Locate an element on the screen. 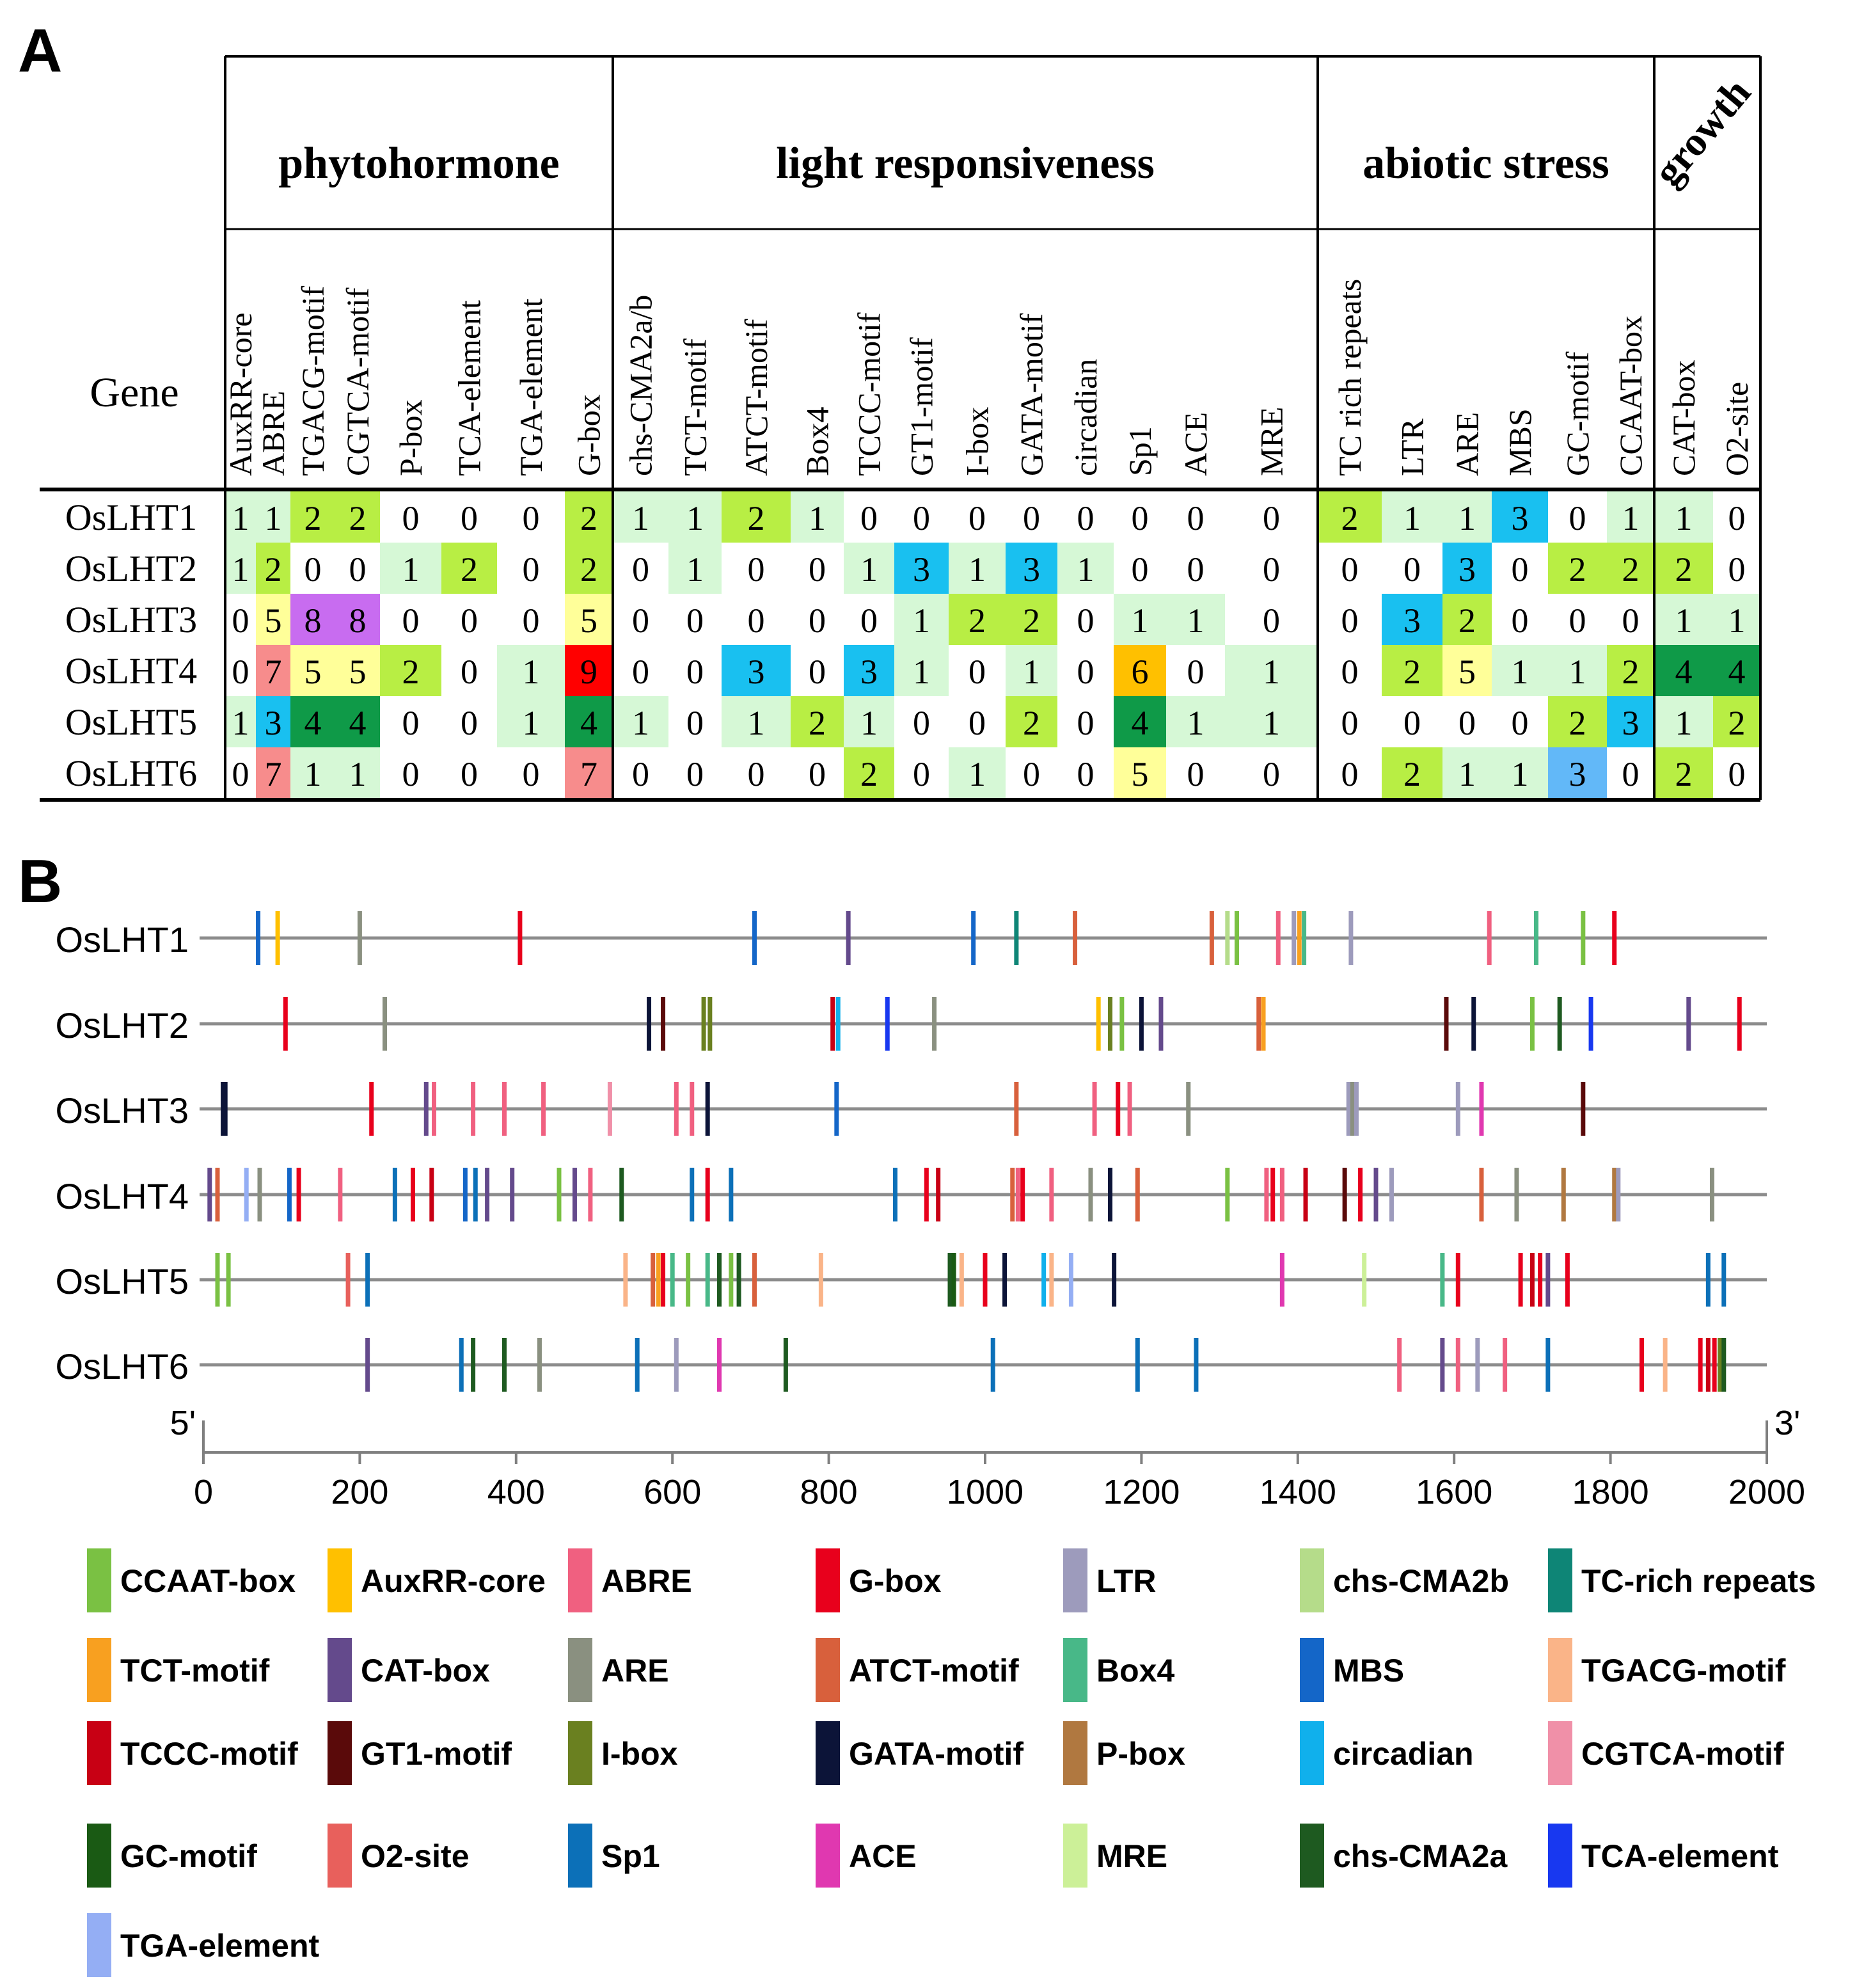 Image resolution: width=1857 pixels, height=1988 pixels. cell-oslht2-tca-element: 2 is located at coordinates (470, 569).